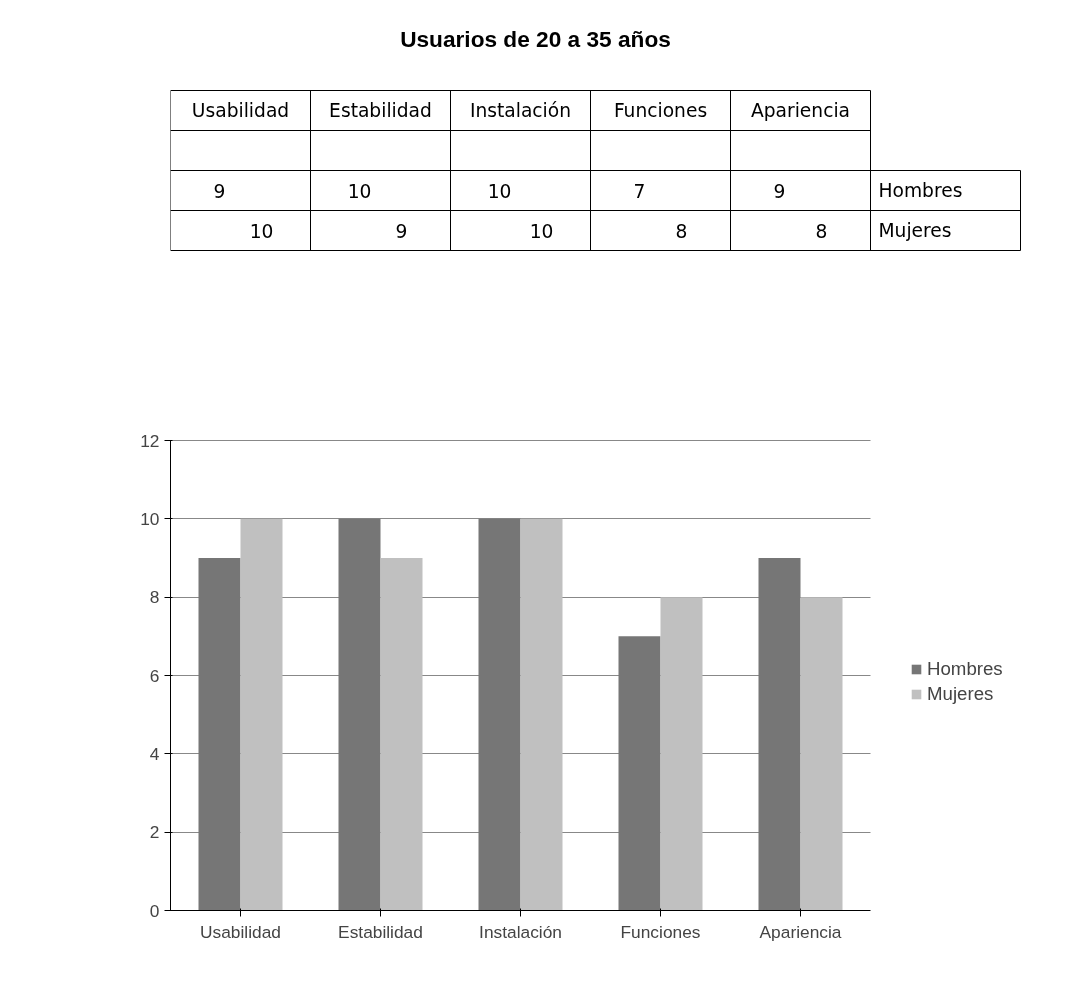 The height and width of the screenshot is (992, 1089). I want to click on text: Mujeres, so click(915, 230).